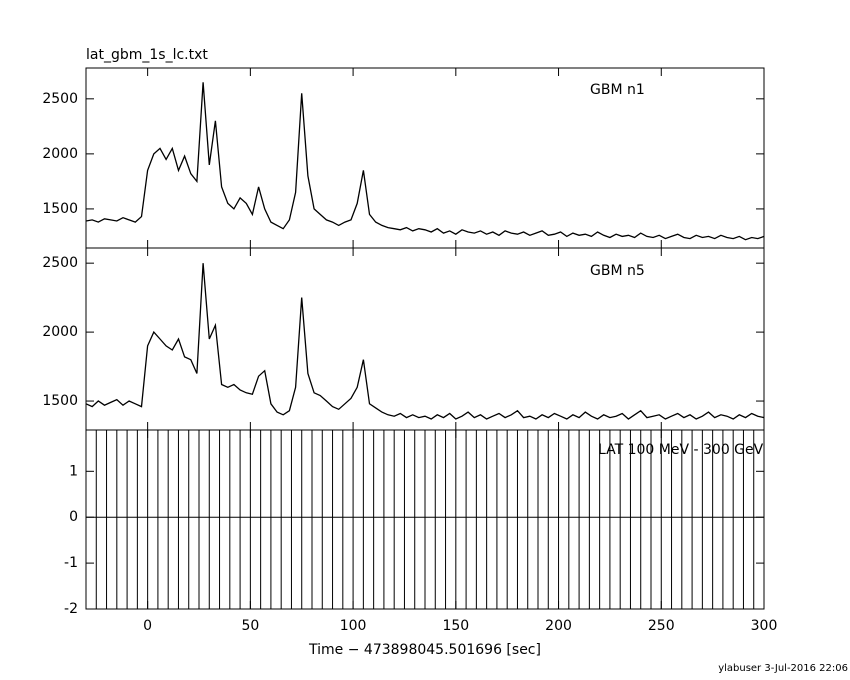 The width and height of the screenshot is (850, 680). Describe the element at coordinates (783, 668) in the screenshot. I see `footer: ylabuser 3-Jul-2016 22:06` at that location.